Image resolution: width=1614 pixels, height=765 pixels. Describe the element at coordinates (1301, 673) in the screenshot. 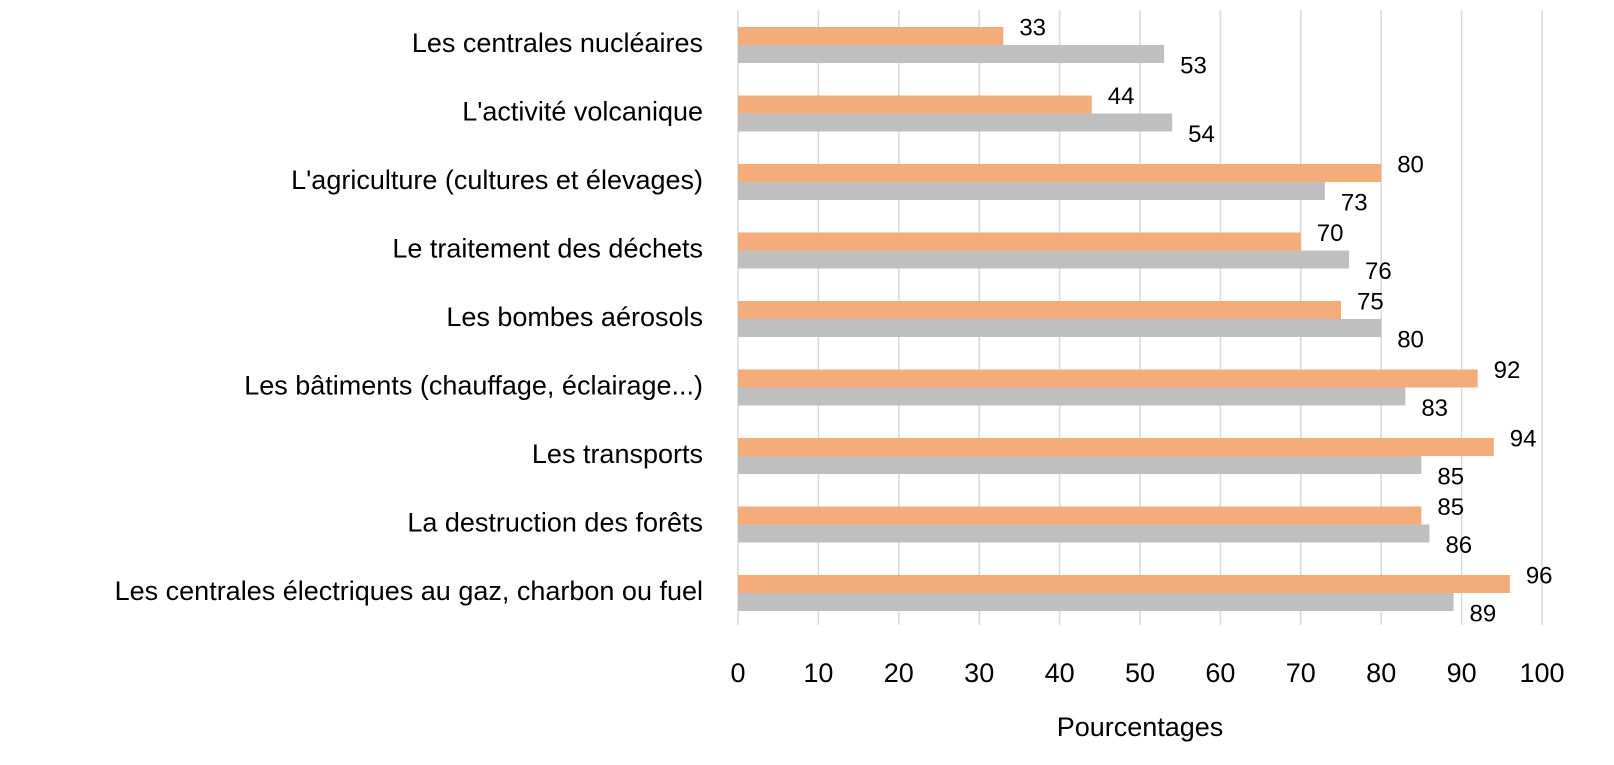

I see `x-tick-label: 70` at that location.